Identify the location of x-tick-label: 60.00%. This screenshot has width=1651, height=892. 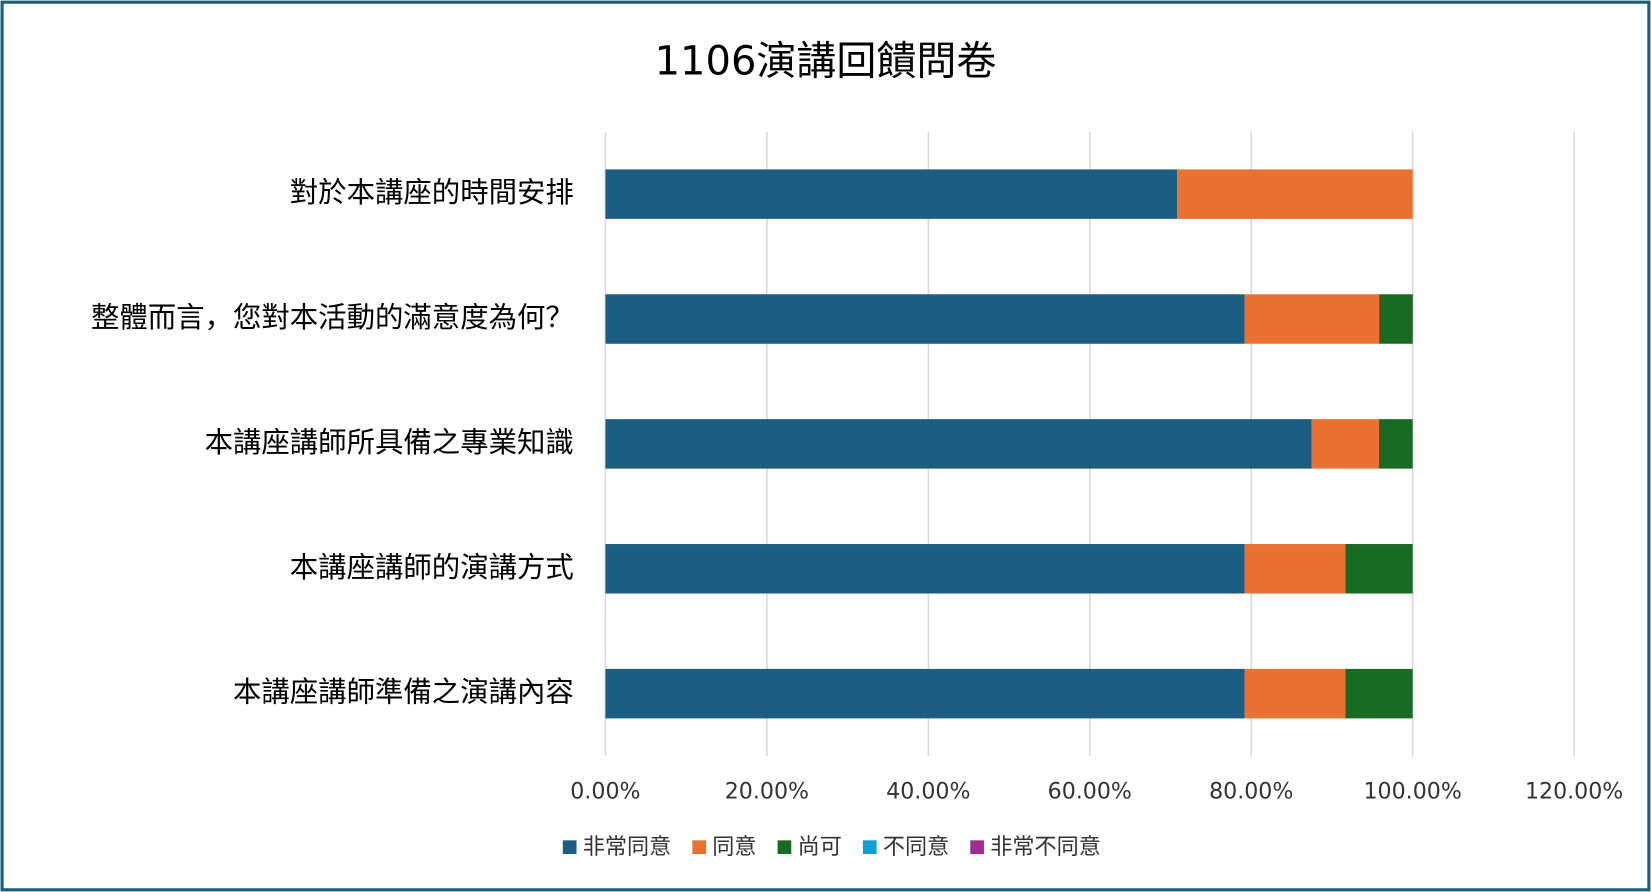
(1090, 791).